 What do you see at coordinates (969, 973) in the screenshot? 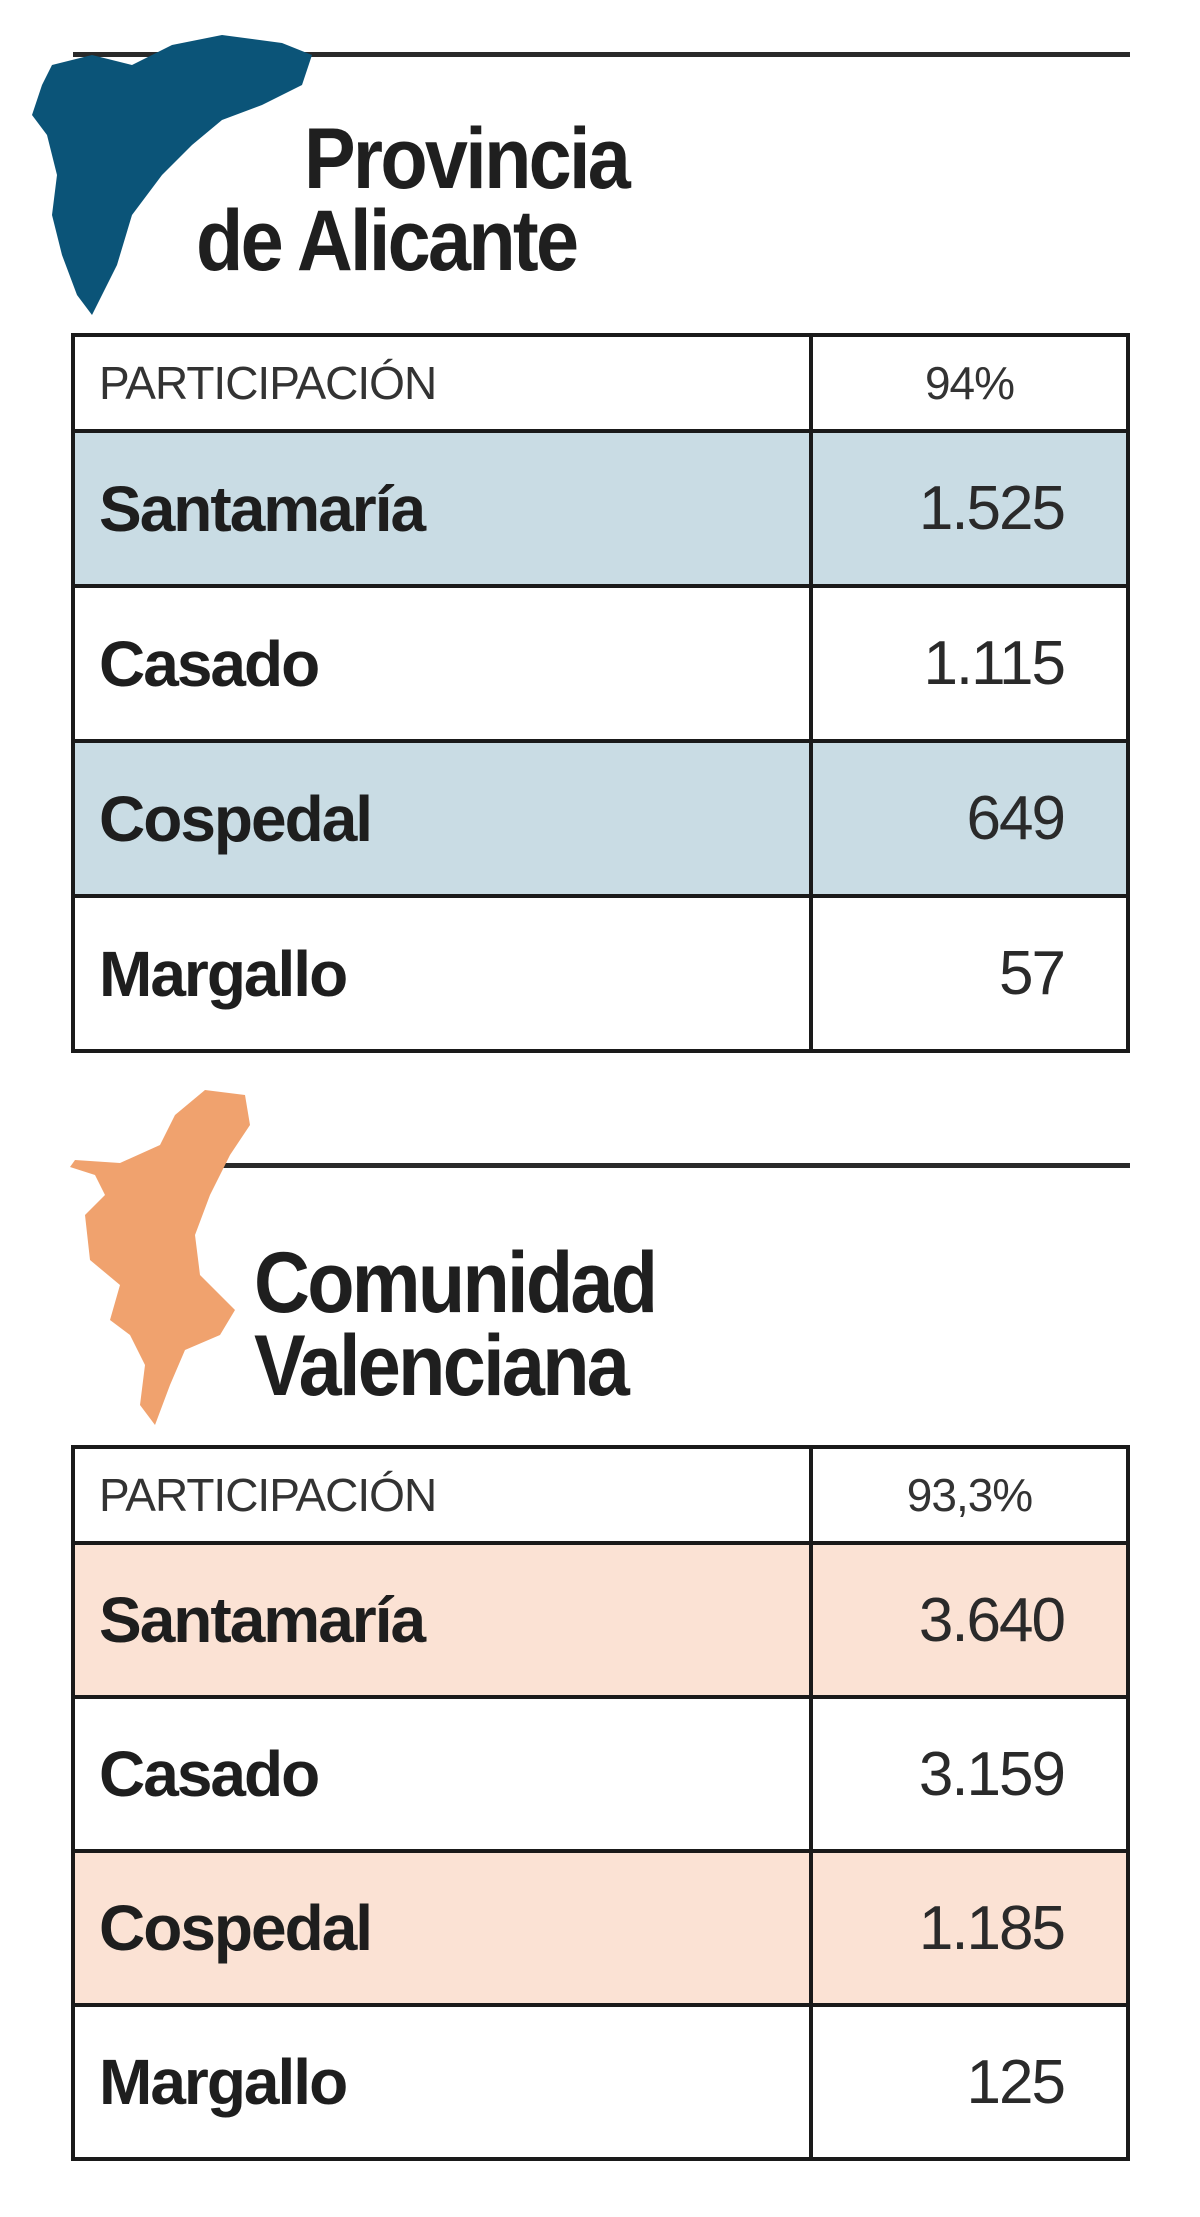
I see `candidate-votes: 57` at bounding box center [969, 973].